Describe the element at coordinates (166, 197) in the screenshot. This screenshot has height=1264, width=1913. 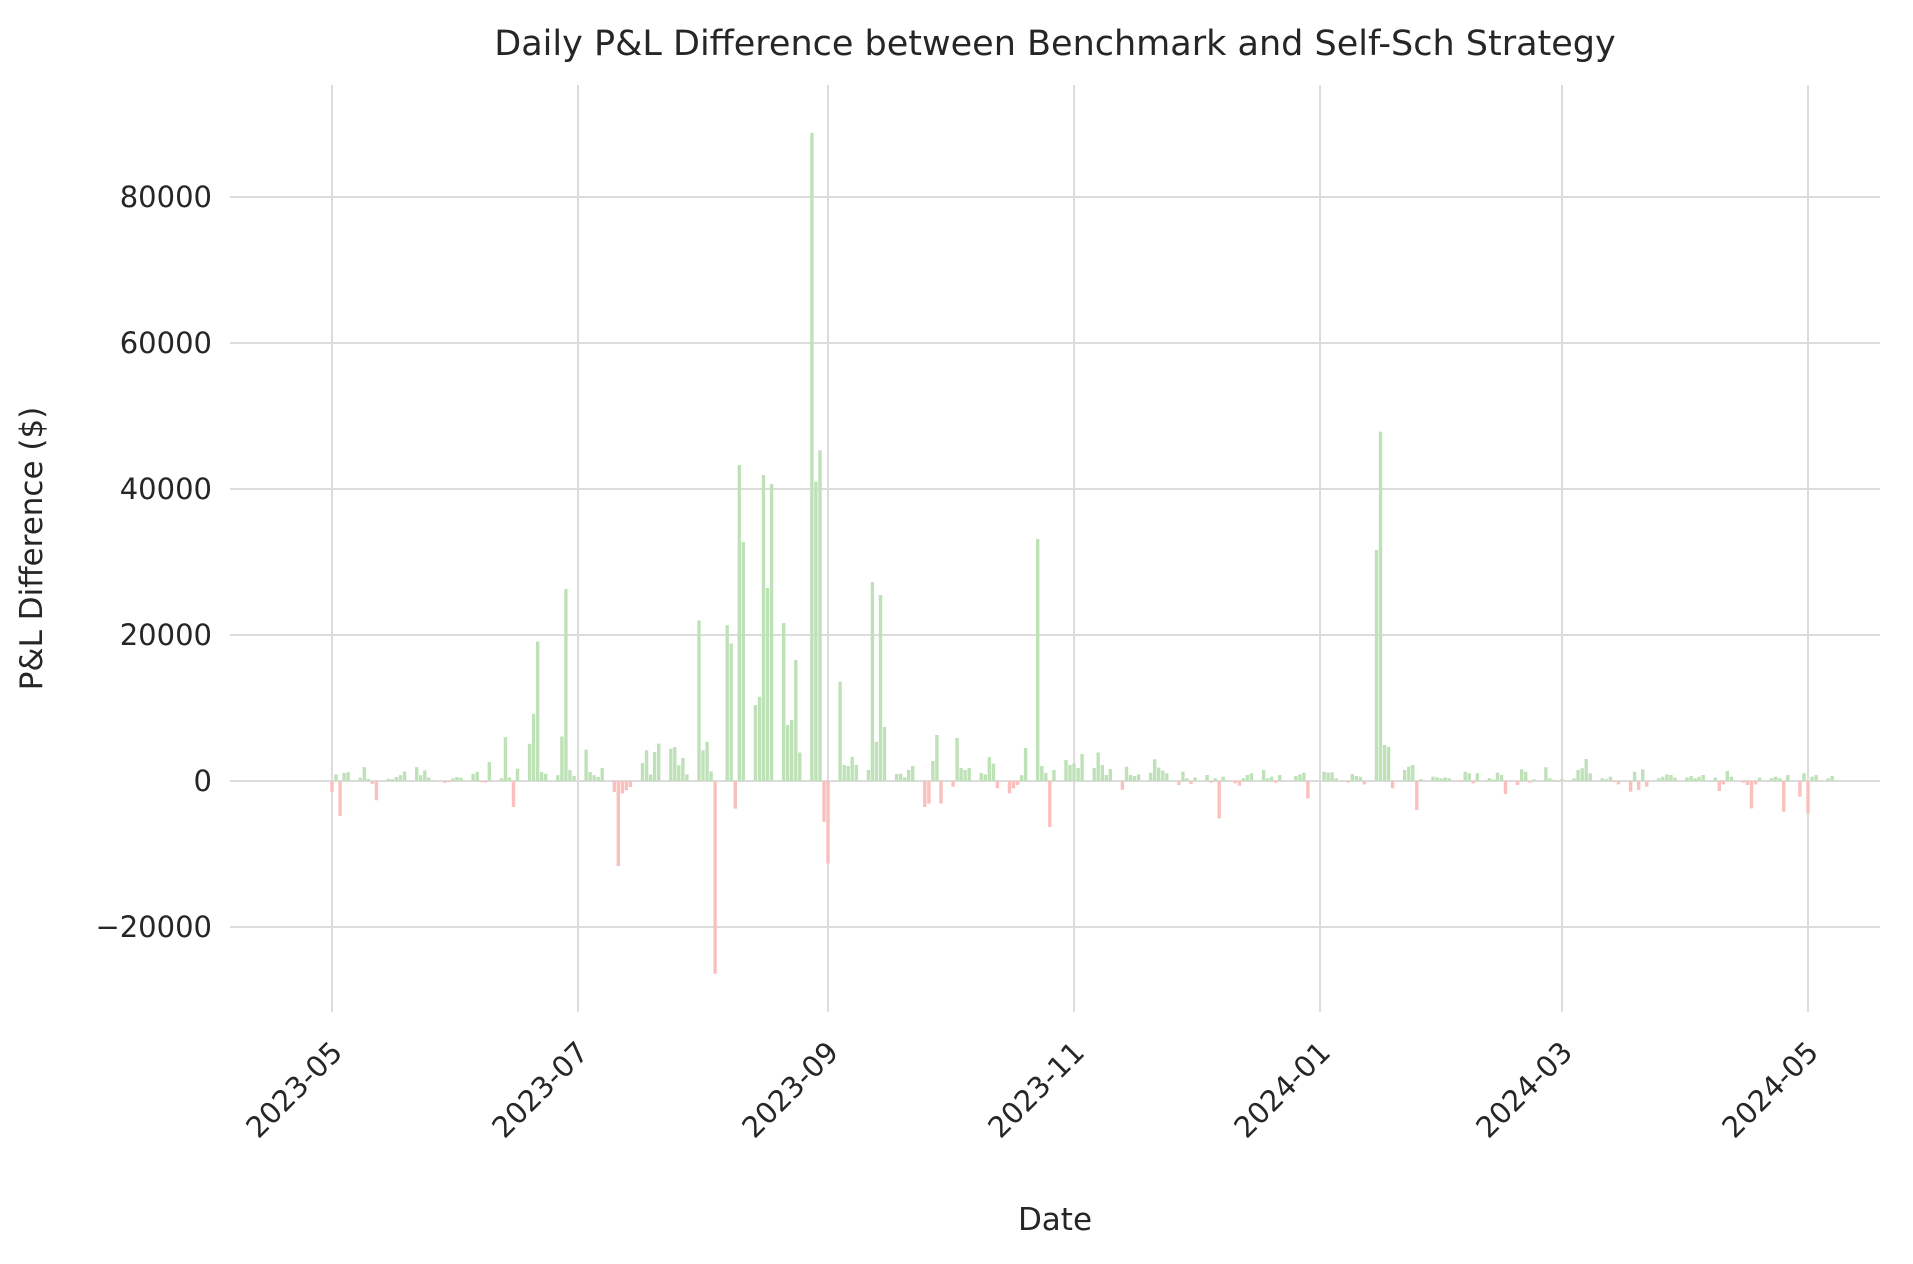
I see `y-tick-label: 80000` at that location.